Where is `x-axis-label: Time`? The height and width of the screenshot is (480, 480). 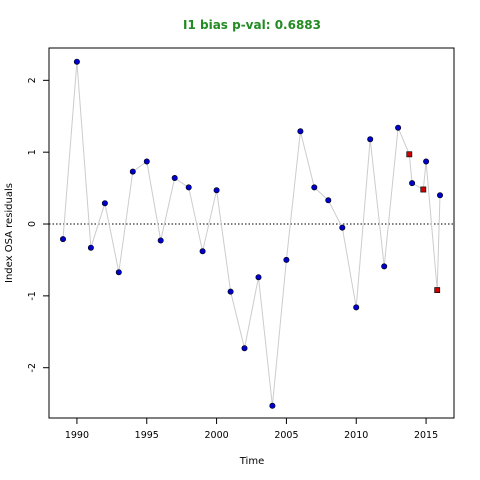
x-axis-label: Time is located at coordinates (251, 461).